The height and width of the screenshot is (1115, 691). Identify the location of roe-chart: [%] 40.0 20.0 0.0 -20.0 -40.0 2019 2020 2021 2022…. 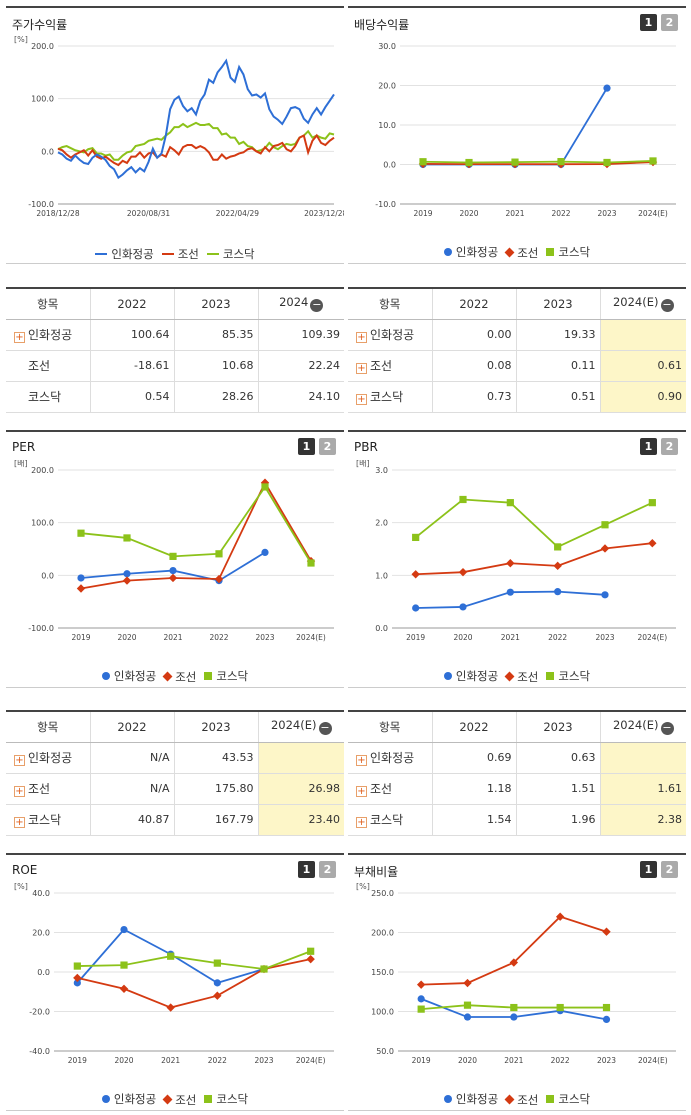
(174, 974).